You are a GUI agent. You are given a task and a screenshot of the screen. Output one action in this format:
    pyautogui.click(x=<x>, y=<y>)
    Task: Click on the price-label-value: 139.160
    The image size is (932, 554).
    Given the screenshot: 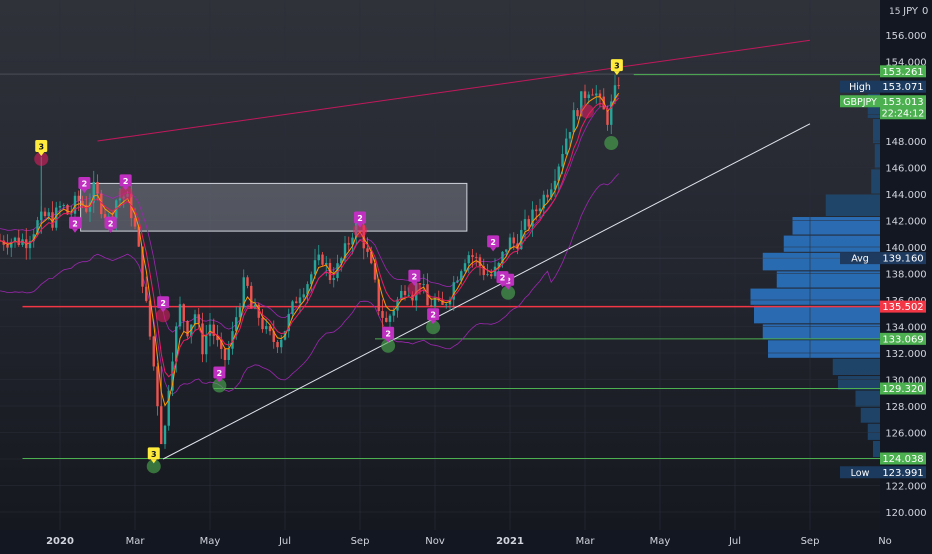 What is the action you would take?
    pyautogui.click(x=902, y=259)
    